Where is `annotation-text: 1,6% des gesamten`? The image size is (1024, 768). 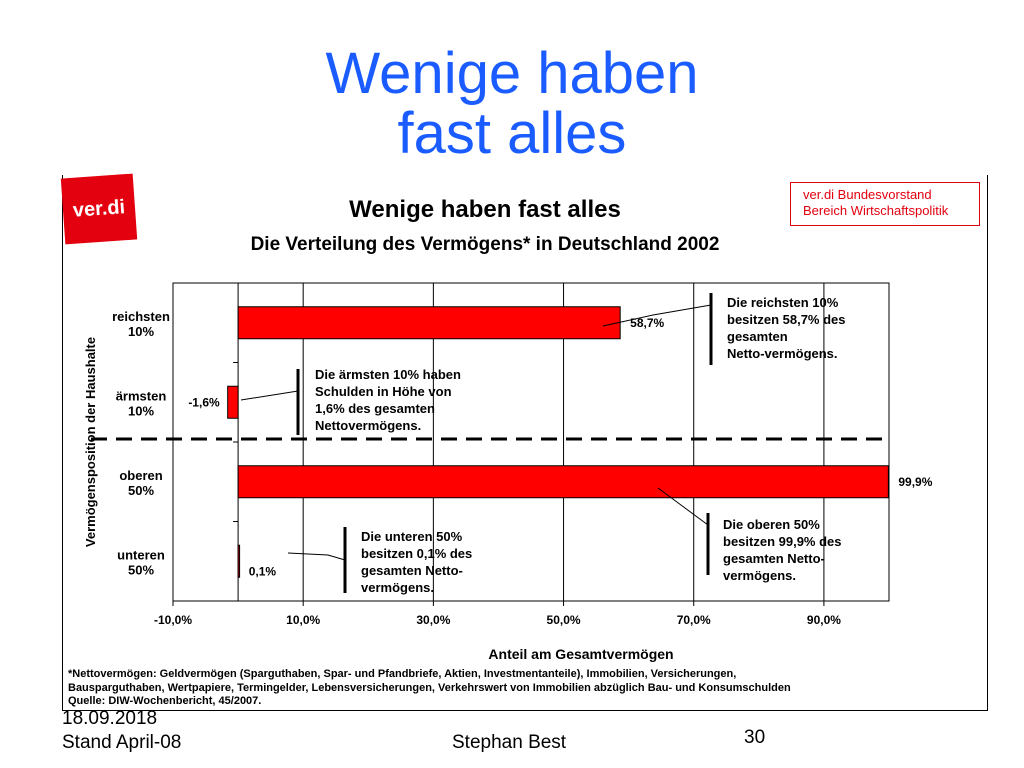 annotation-text: 1,6% des gesamten is located at coordinates (375, 408).